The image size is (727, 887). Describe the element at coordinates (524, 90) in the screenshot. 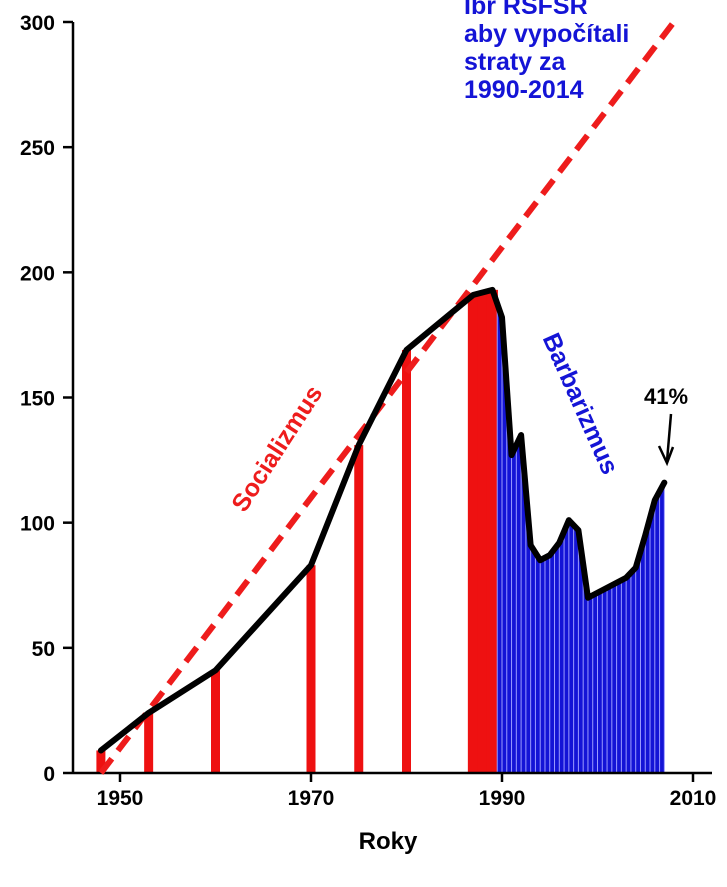

I see `note-line-4: 1990-2014` at that location.